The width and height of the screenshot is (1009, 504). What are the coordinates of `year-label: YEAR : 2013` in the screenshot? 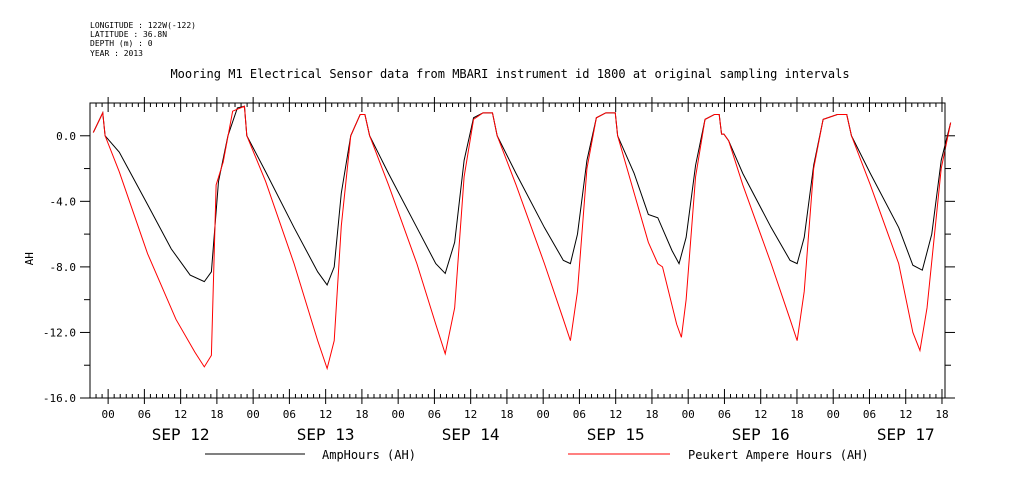 It's located at (116, 53).